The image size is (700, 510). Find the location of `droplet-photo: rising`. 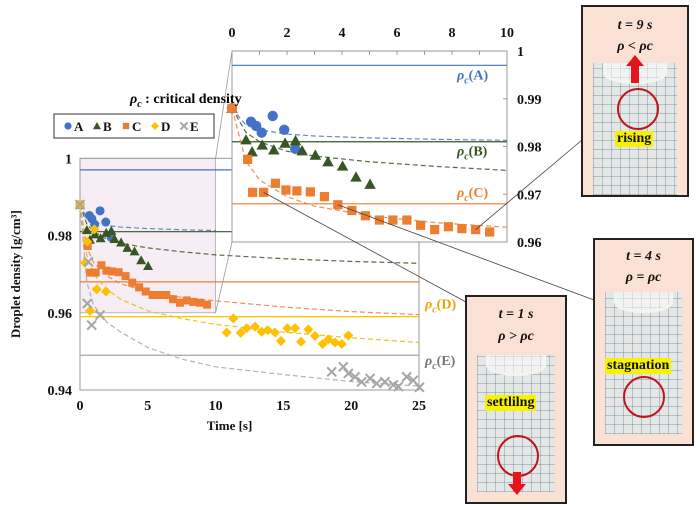

droplet-photo: rising is located at coordinates (635, 125).